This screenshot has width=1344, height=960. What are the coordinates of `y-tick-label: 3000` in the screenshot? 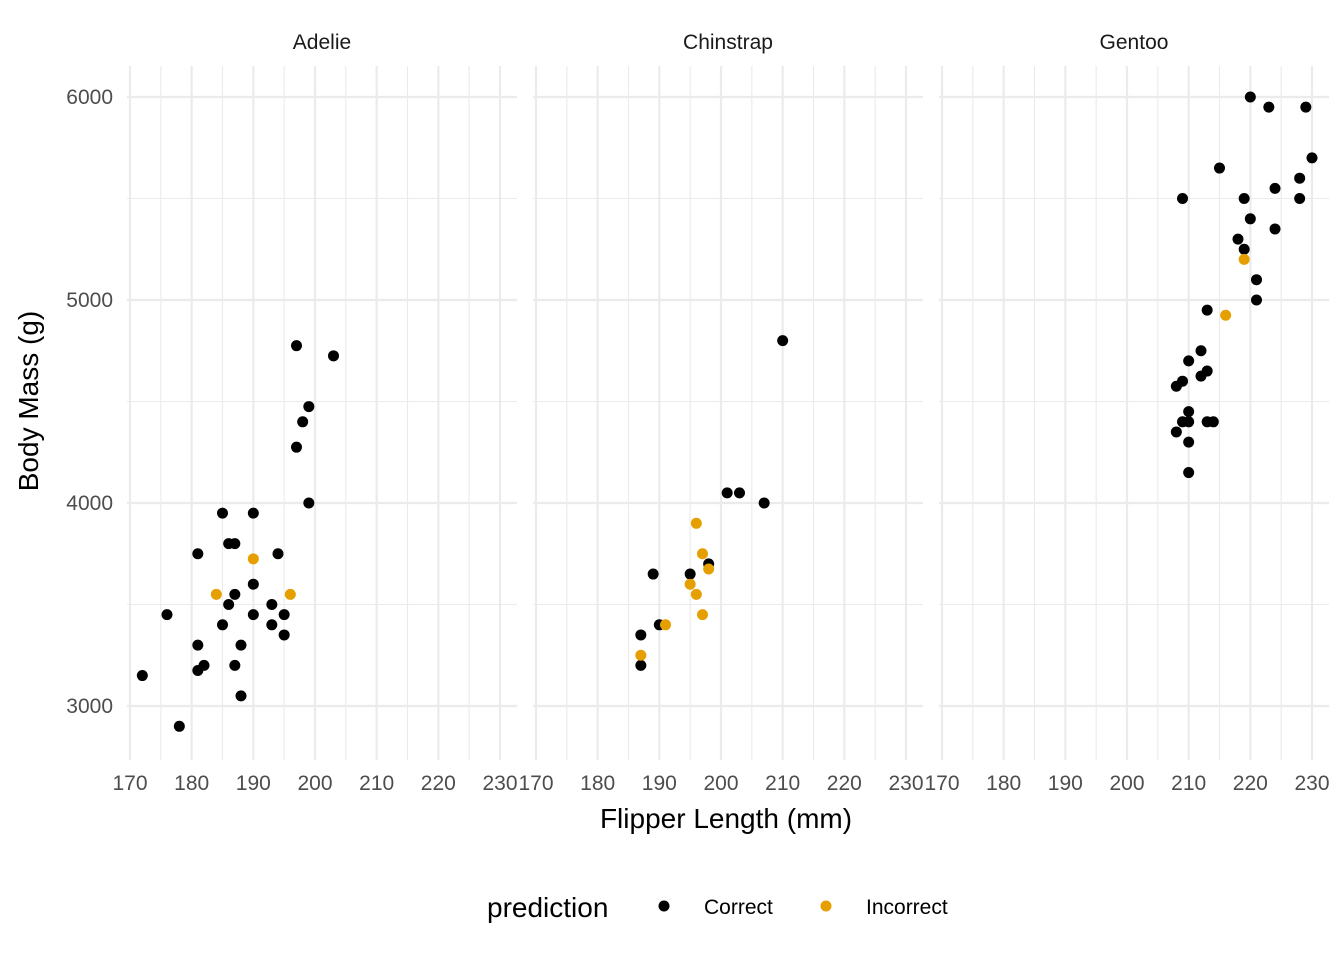 It's located at (89, 706).